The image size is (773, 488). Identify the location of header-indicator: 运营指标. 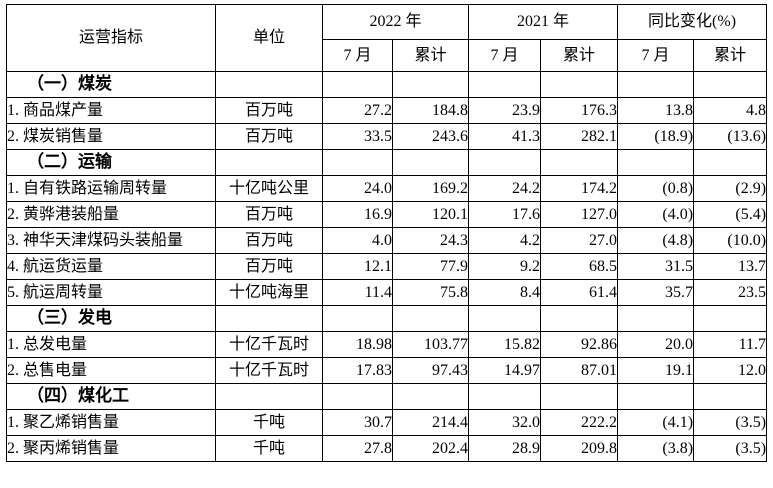
(111, 38).